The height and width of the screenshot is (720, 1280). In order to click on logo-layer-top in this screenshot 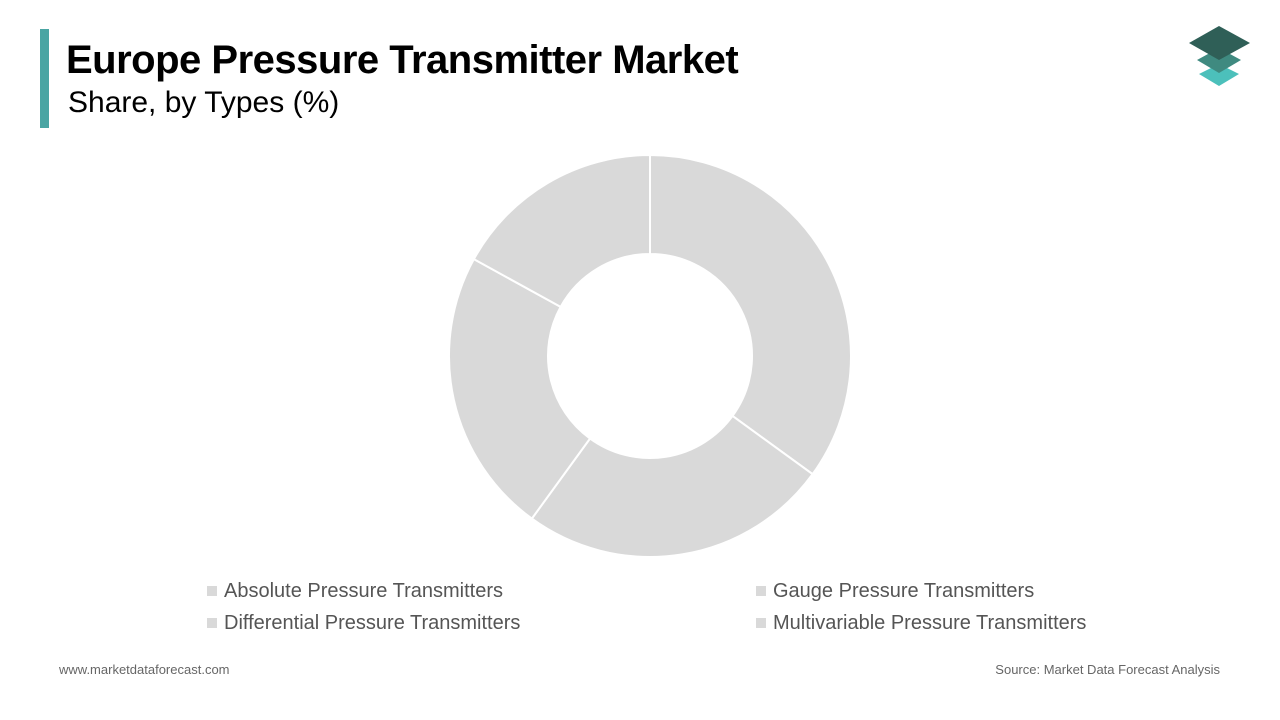, I will do `click(1219, 43)`.